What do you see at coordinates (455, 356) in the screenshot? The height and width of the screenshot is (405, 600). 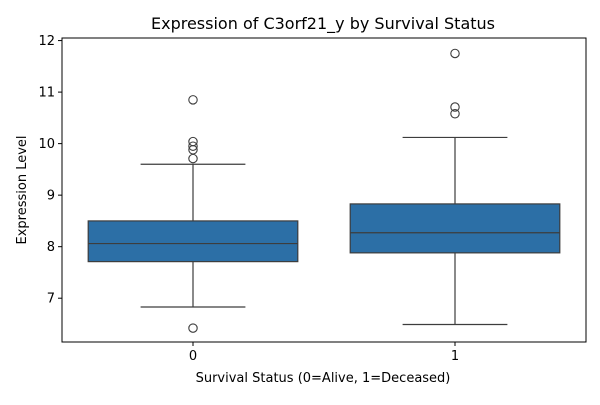 I see `x-tick-label-1: 1` at bounding box center [455, 356].